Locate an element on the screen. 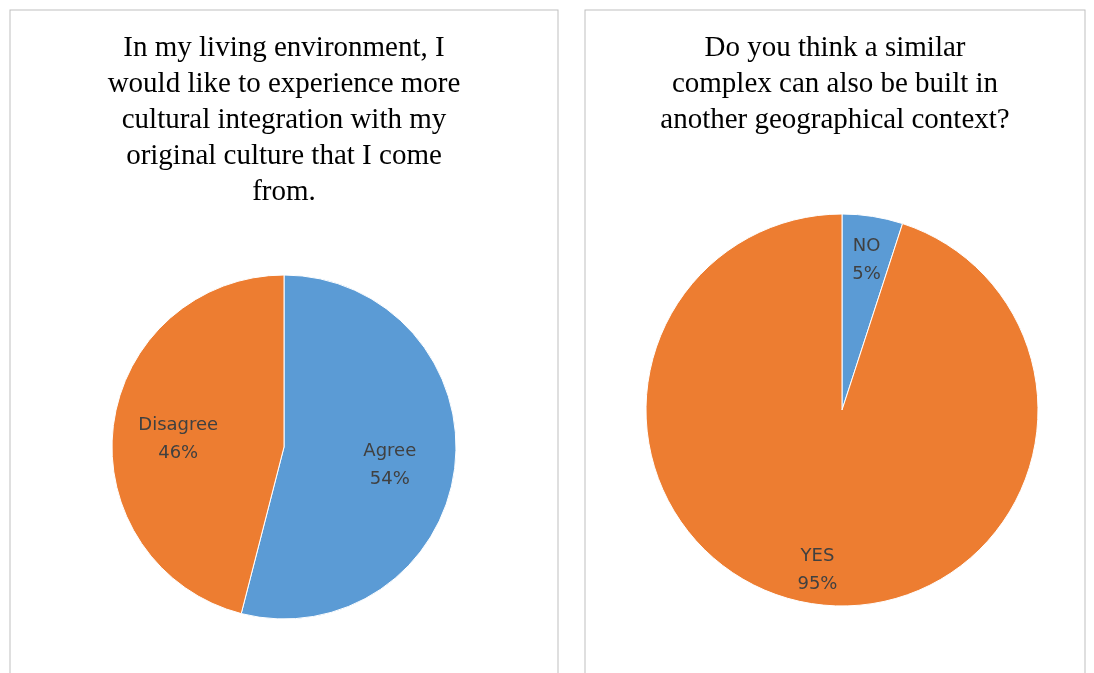  data-label: 5% is located at coordinates (866, 273).